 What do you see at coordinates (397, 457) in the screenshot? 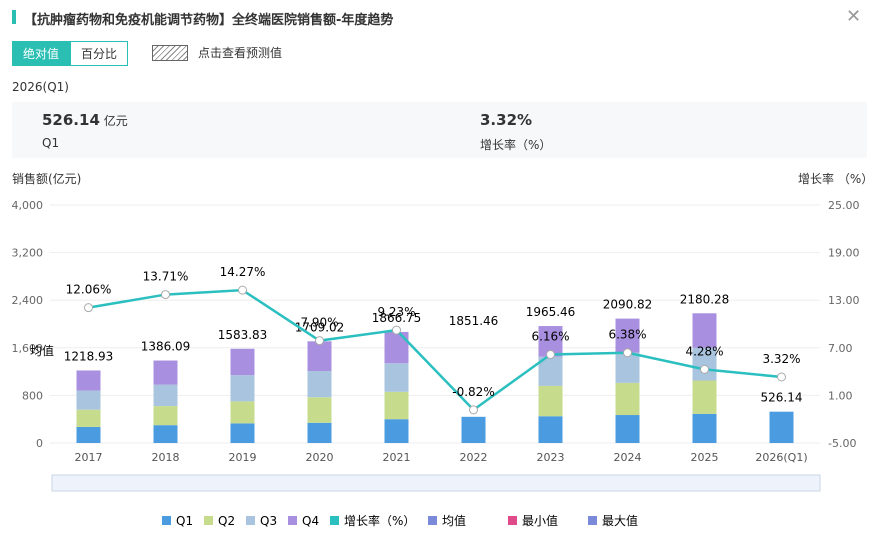
I see `x-tick: 2021` at bounding box center [397, 457].